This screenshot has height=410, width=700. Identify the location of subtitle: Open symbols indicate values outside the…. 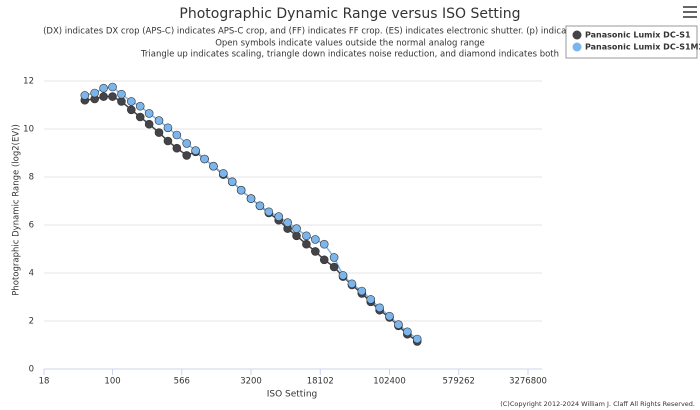
(350, 44).